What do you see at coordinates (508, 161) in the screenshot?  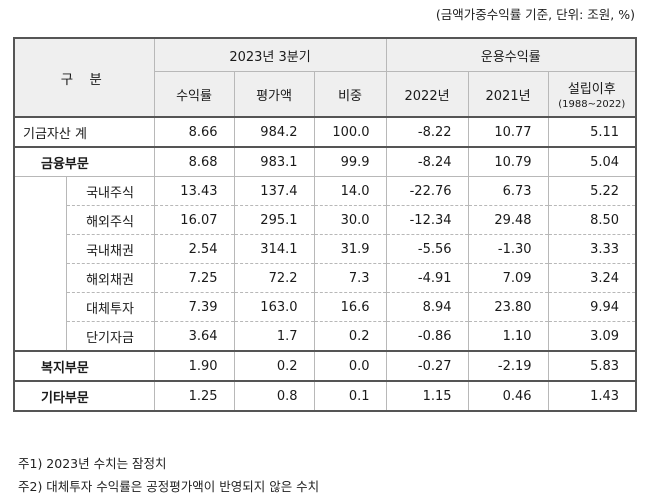 I see `cell-2021: 10.79` at bounding box center [508, 161].